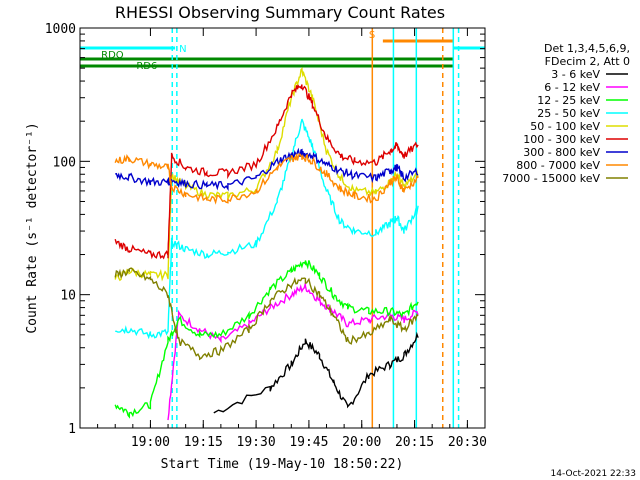  Describe the element at coordinates (112, 55) in the screenshot. I see `state-bar-label: RDO` at that location.